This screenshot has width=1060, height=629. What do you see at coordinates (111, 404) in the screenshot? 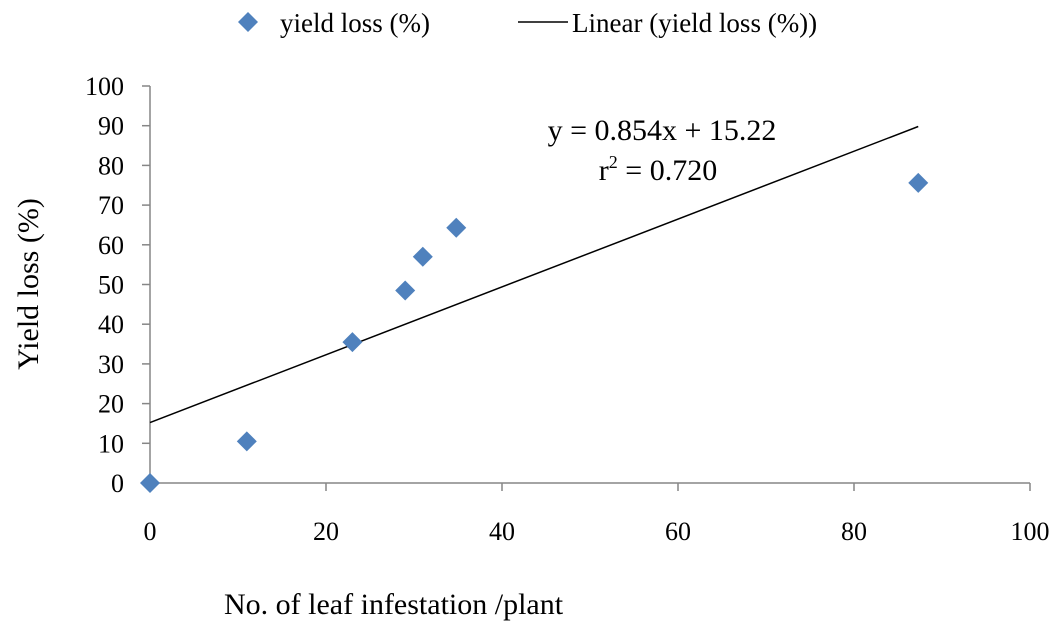
I see `y-tick-label: 20` at bounding box center [111, 404].